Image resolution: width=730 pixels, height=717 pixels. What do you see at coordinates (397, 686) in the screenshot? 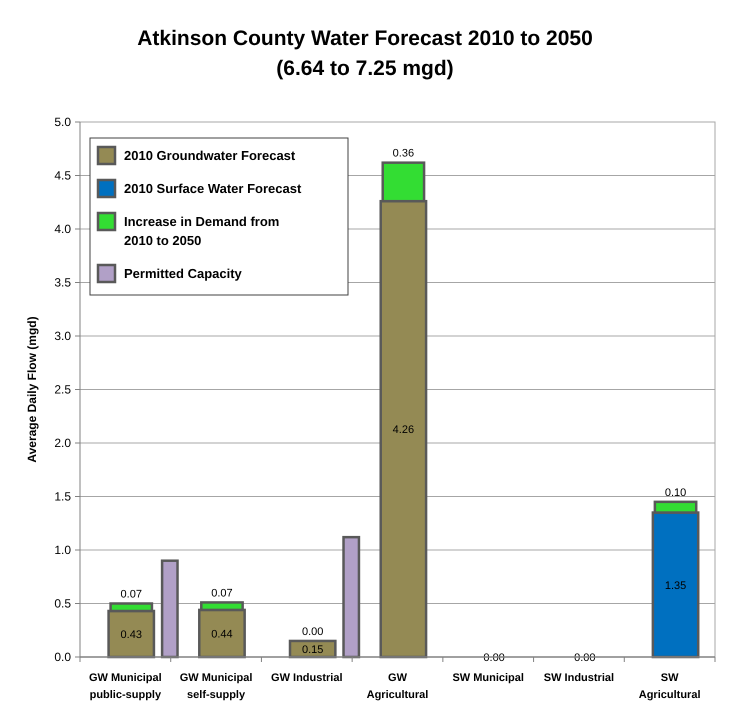
I see `x-tick-label: GW Agricultural` at bounding box center [397, 686].